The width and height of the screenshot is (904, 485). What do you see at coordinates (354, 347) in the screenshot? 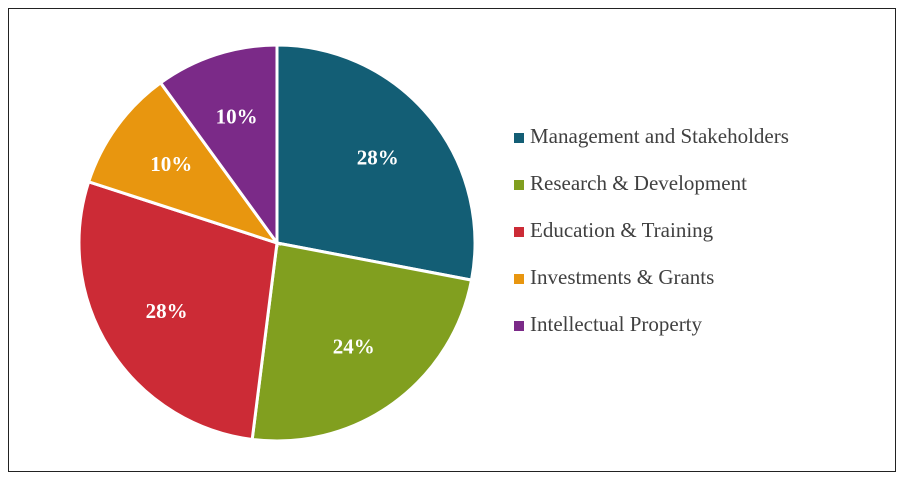
I see `slice-label: 24%` at bounding box center [354, 347].